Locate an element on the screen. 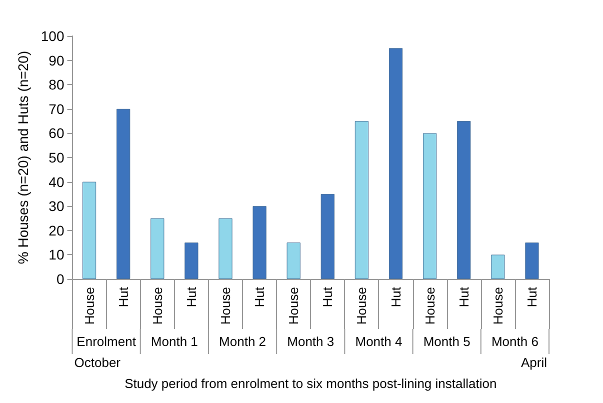  y-tick-label: 50 is located at coordinates (56, 158).